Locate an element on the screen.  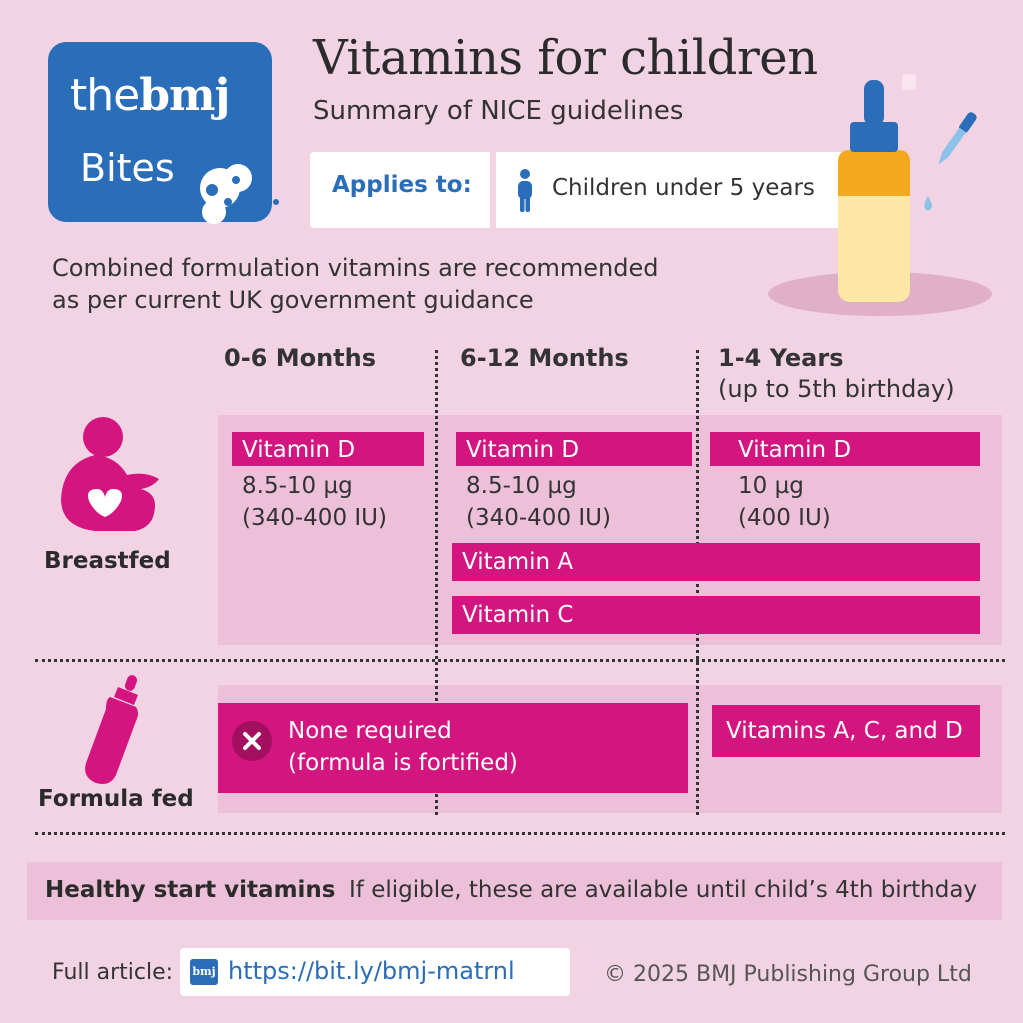
breastfed-0-6-vitamin-d-bar: Vitamin D is located at coordinates (328, 449).